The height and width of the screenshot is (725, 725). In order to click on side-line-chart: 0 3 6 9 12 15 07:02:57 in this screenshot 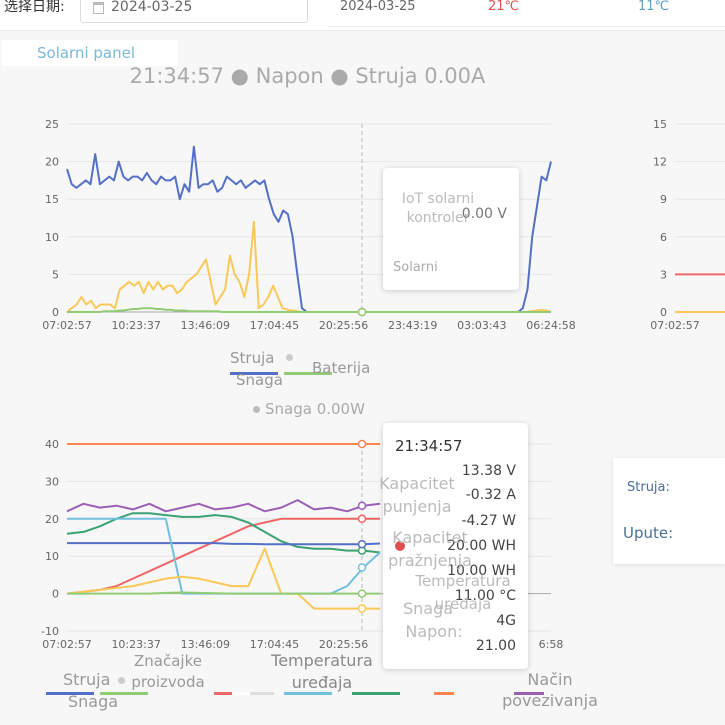, I will do `click(687, 225)`.